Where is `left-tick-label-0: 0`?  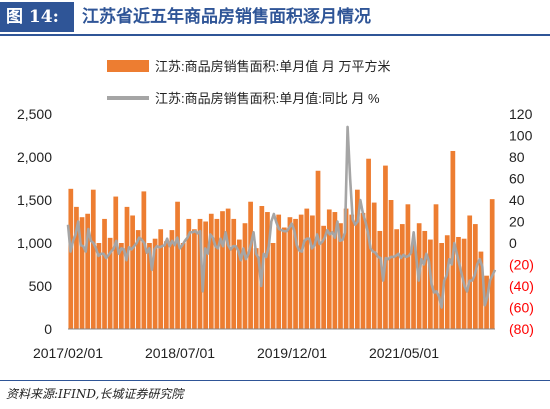
left-tick-label-0: 0 is located at coordinates (48, 329).